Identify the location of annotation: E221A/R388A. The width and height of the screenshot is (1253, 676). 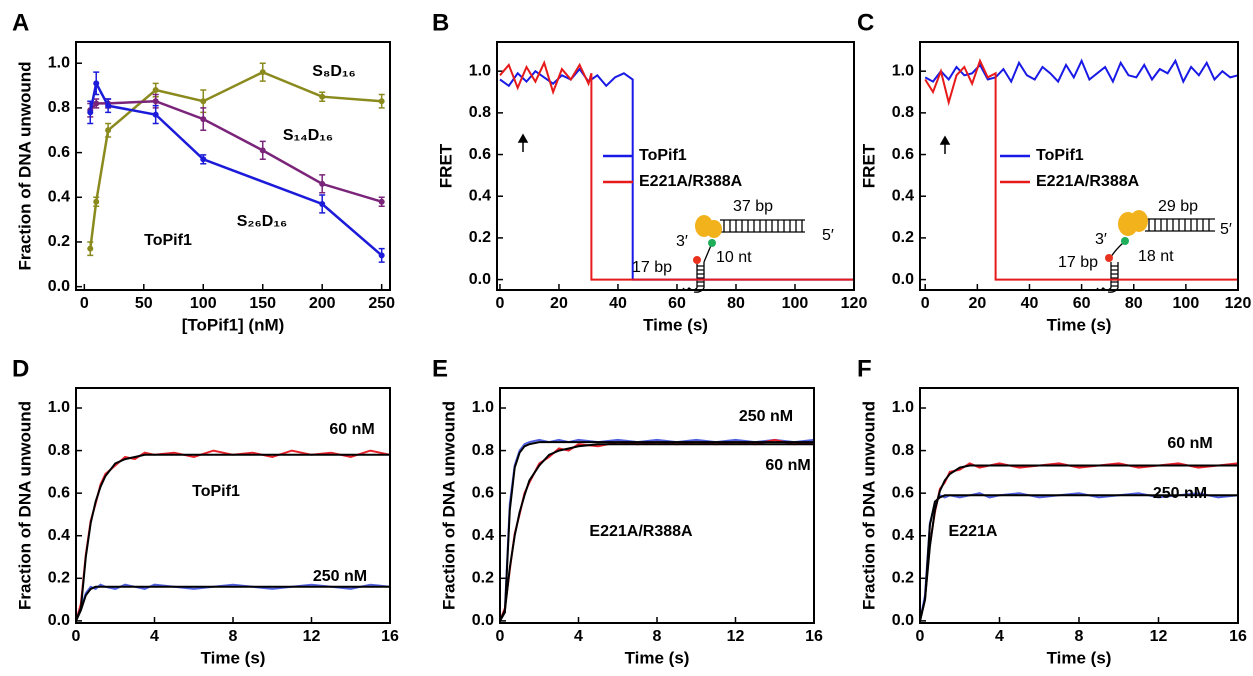
(641, 531).